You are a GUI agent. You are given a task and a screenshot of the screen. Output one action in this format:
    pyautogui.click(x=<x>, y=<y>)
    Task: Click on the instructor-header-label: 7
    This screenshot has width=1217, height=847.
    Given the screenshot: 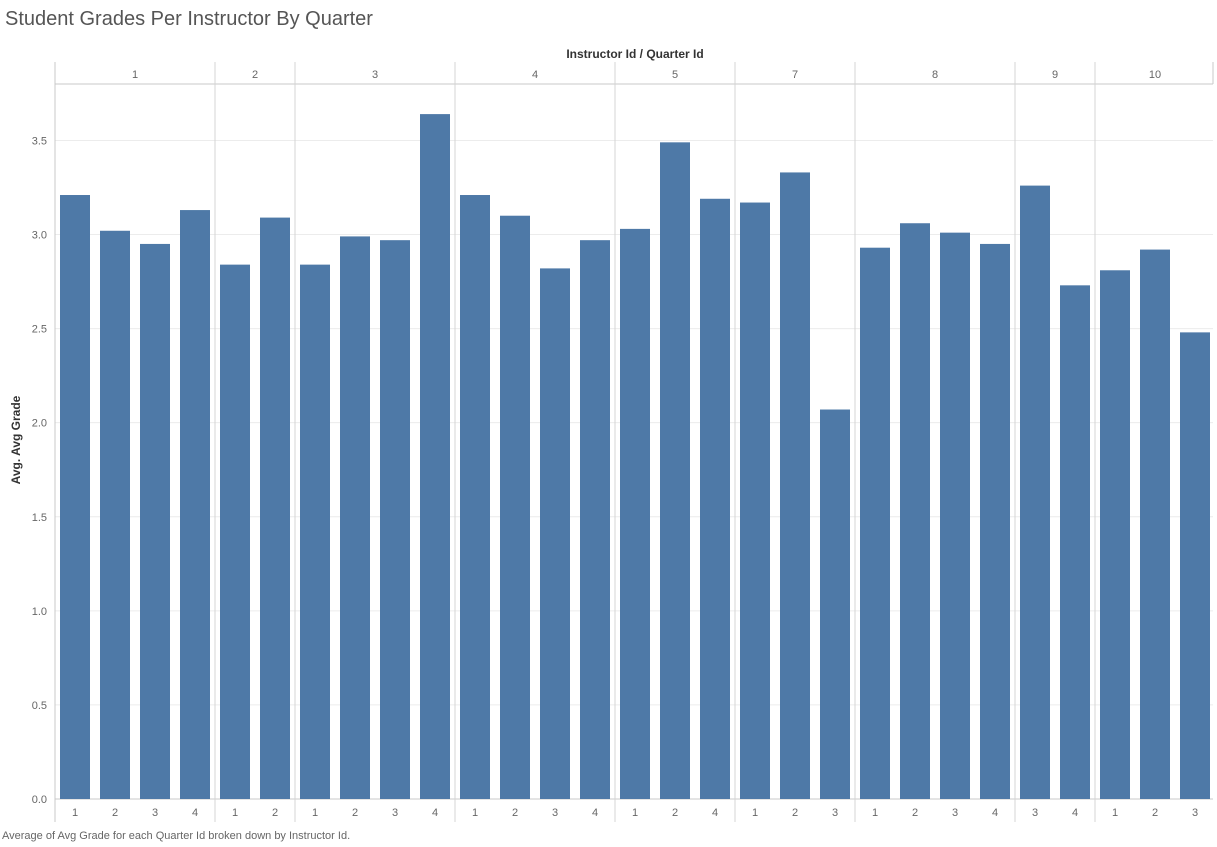 What is the action you would take?
    pyautogui.click(x=795, y=75)
    